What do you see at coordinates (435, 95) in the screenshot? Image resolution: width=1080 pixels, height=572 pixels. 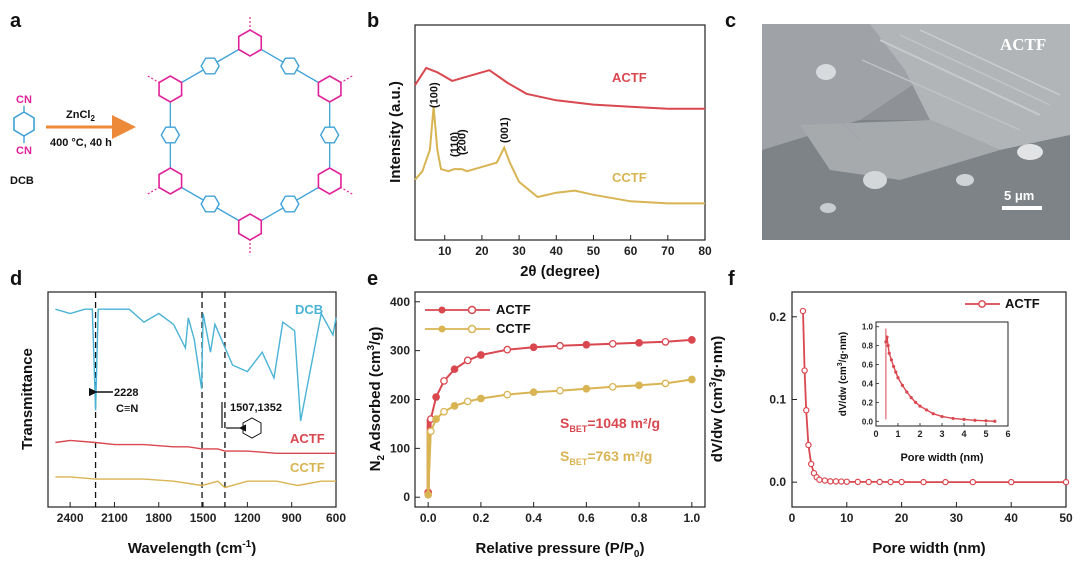 I see `xrd-peak-label: (100)` at bounding box center [435, 95].